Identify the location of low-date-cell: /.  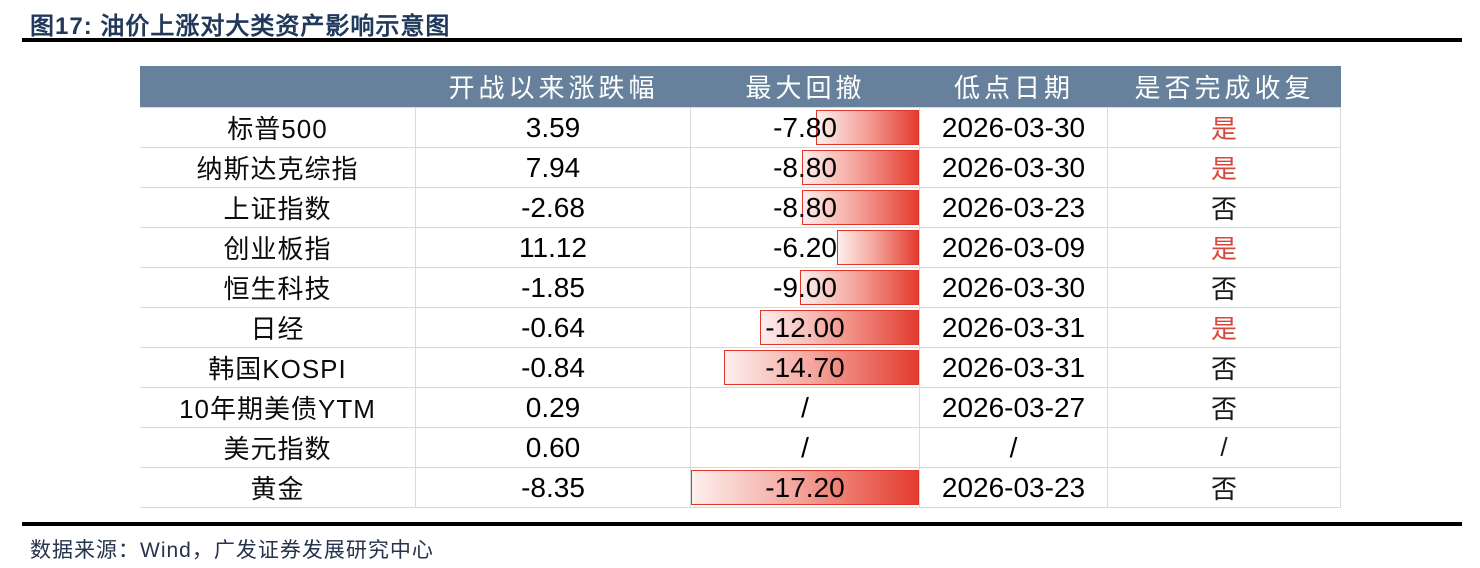
(1014, 447).